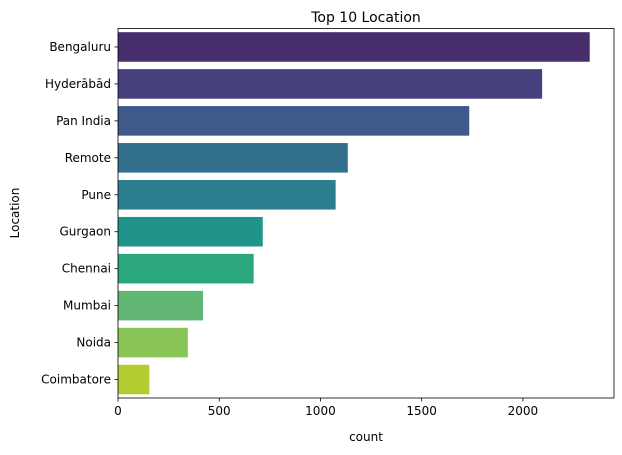 The image size is (622, 455). I want to click on y-tick-label-8: Noida, so click(93, 343).